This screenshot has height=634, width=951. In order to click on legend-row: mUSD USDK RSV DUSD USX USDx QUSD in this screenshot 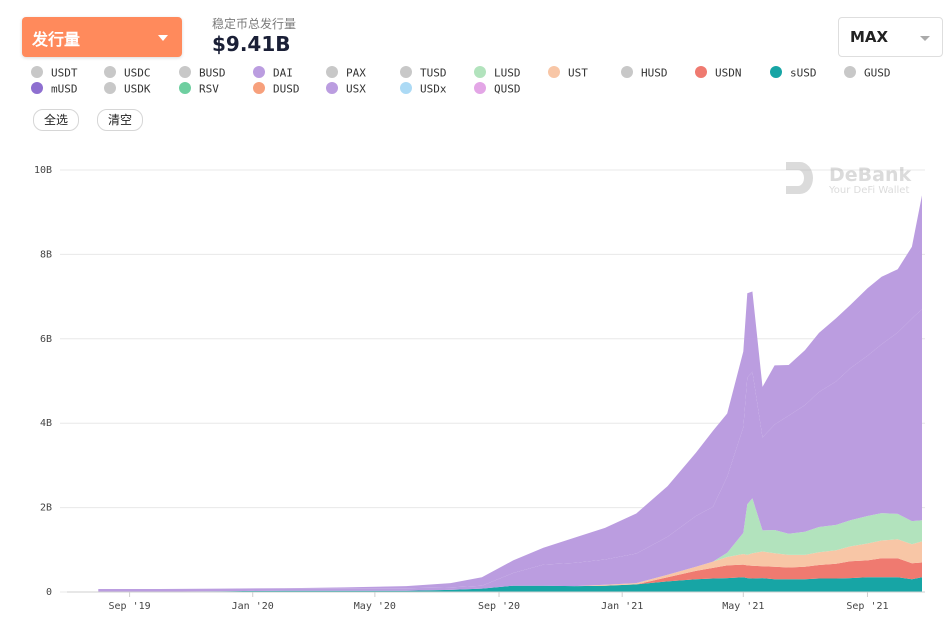, I will do `click(486, 90)`.